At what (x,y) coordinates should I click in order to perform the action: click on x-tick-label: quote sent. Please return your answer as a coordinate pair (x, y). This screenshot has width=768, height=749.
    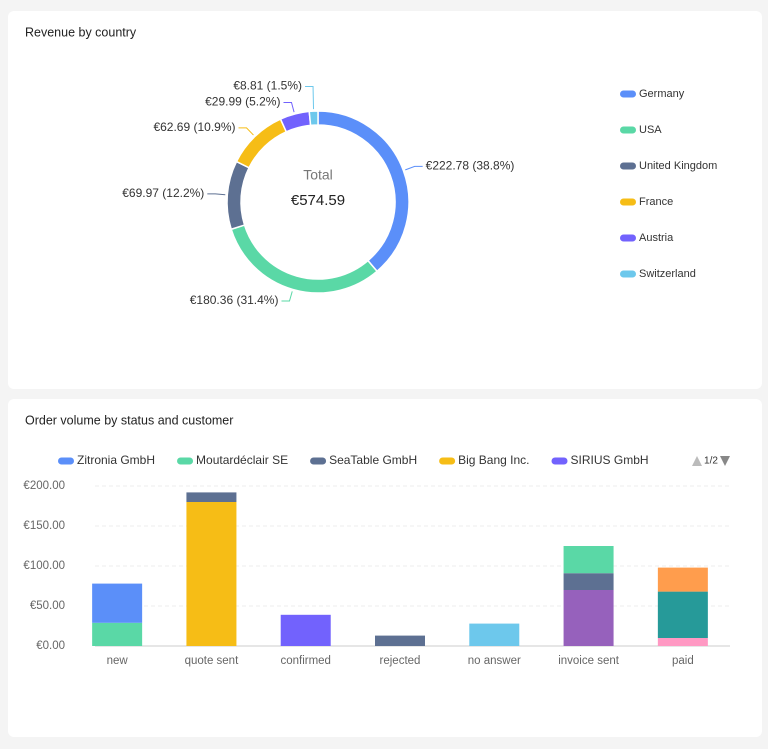
    Looking at the image, I should click on (212, 661).